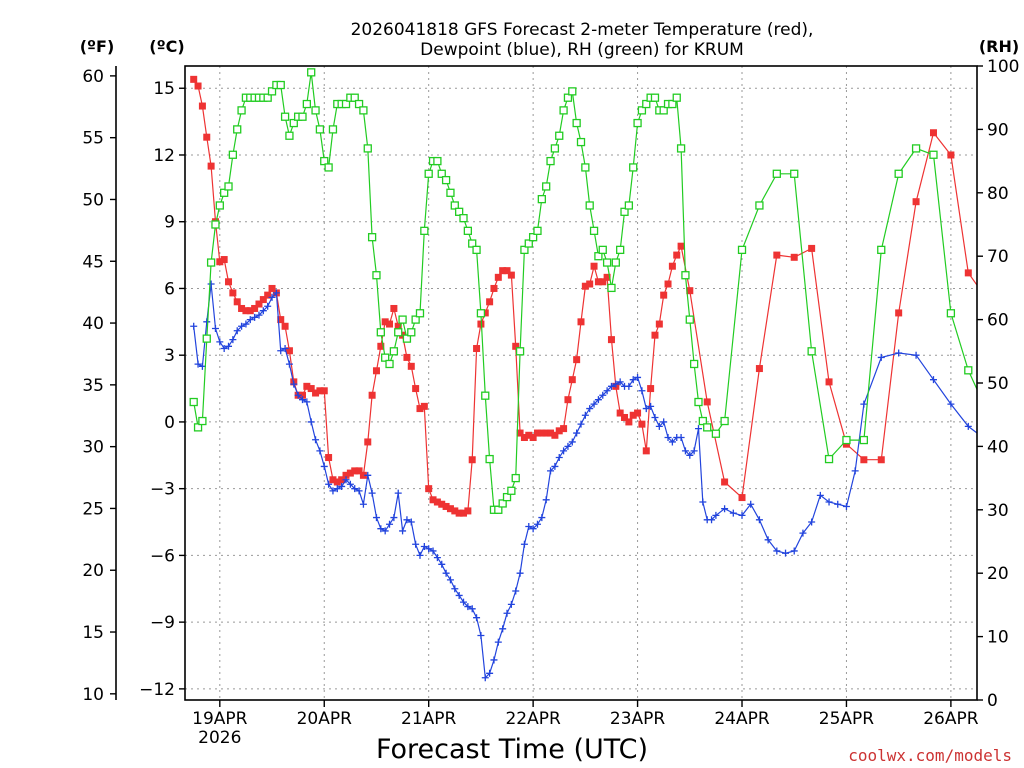 Image resolution: width=1024 pixels, height=768 pixels. What do you see at coordinates (998, 384) in the screenshot?
I see `rh-tick-label: 50` at bounding box center [998, 384].